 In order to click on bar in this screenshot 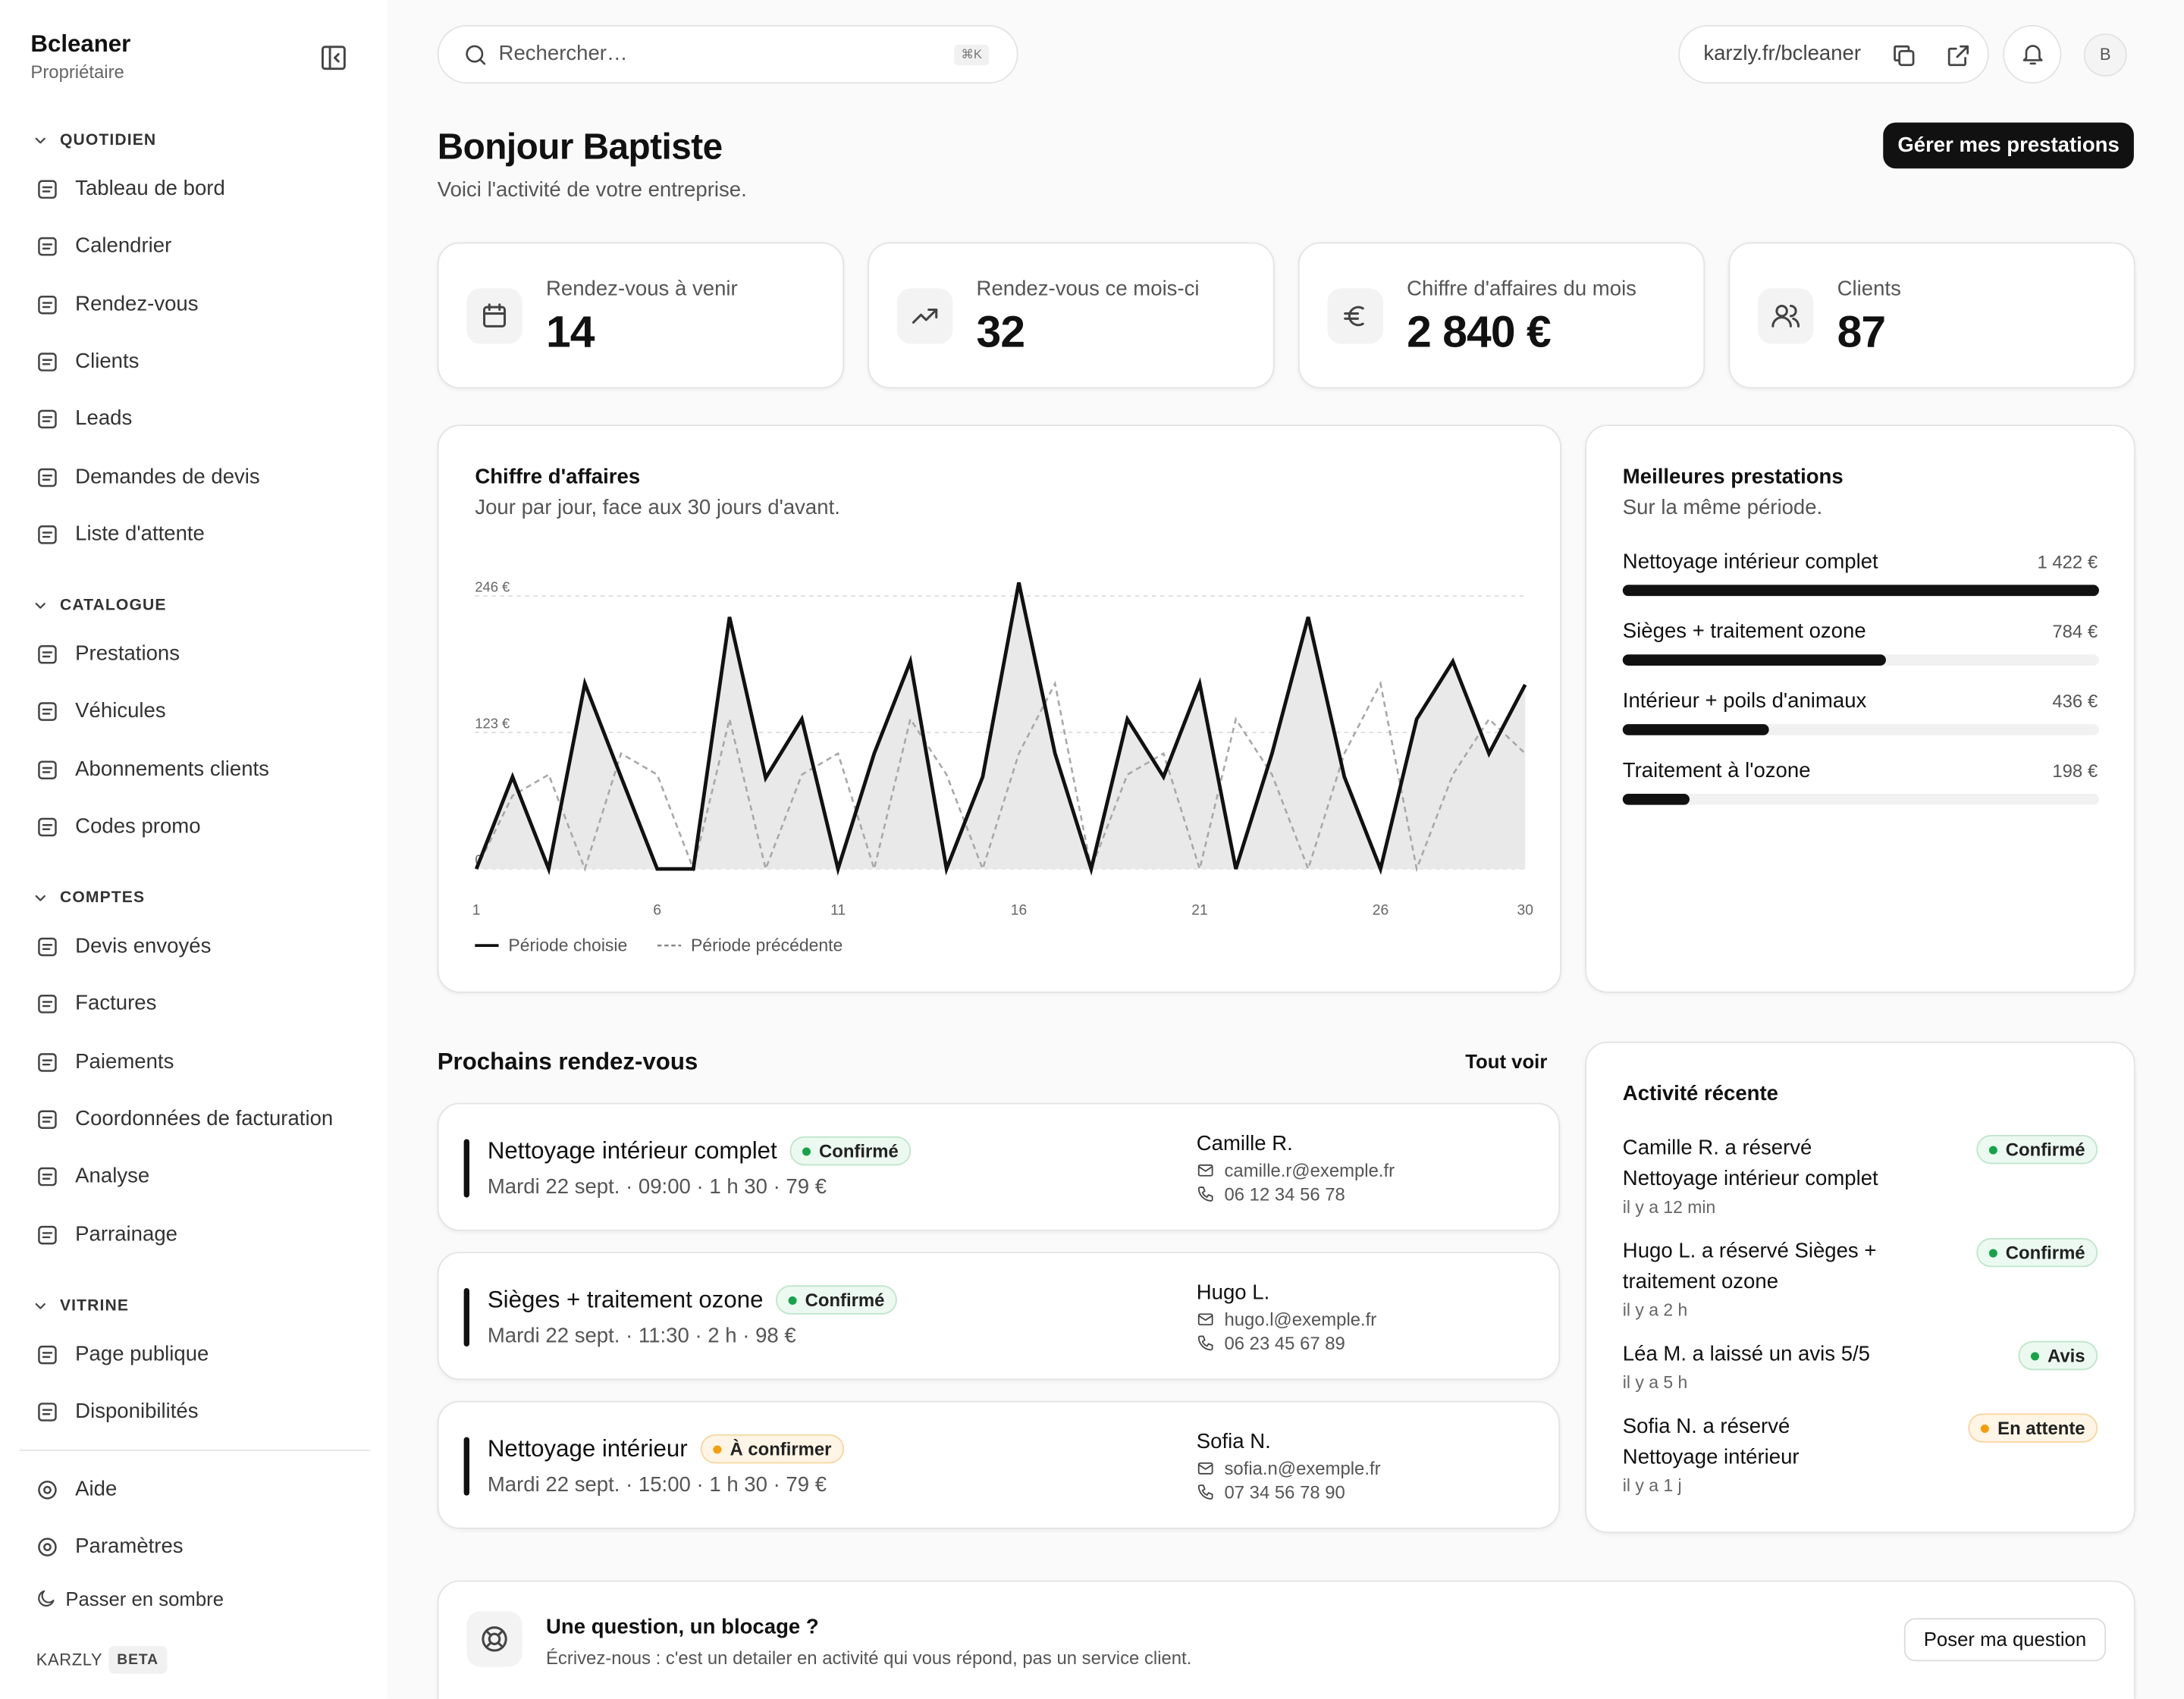, I will do `click(1656, 799)`.